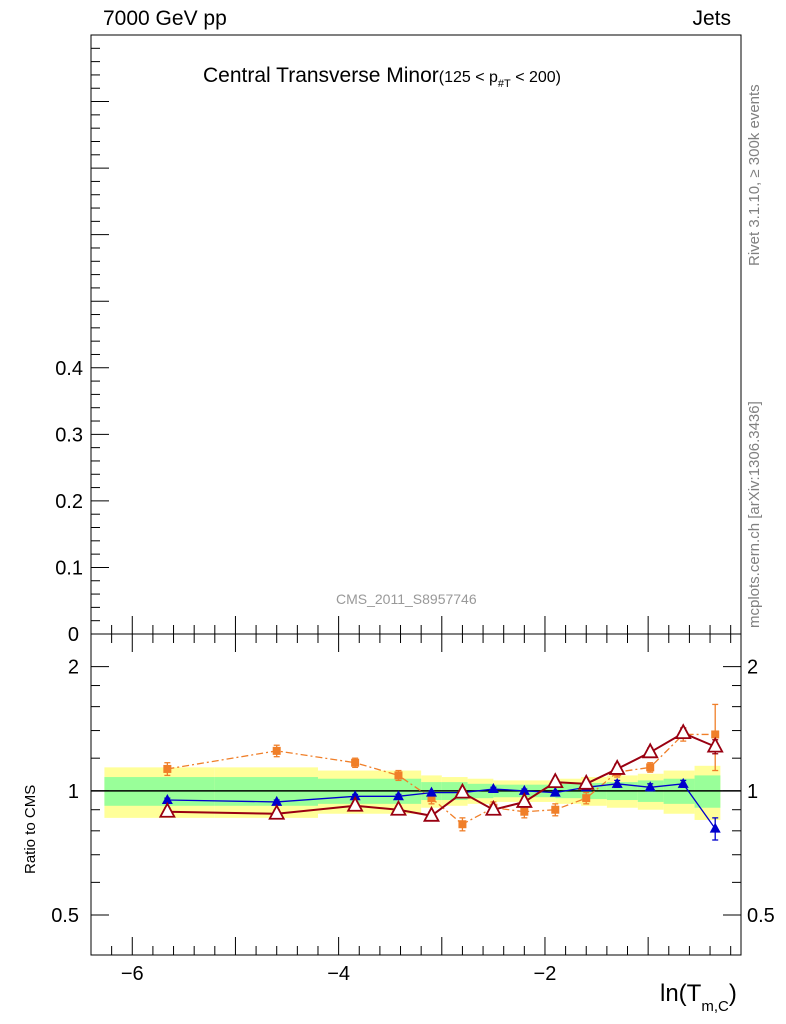 This screenshot has width=786, height=1024. Describe the element at coordinates (406, 599) in the screenshot. I see `analysis-watermark: CMS_2011_S8957746` at that location.